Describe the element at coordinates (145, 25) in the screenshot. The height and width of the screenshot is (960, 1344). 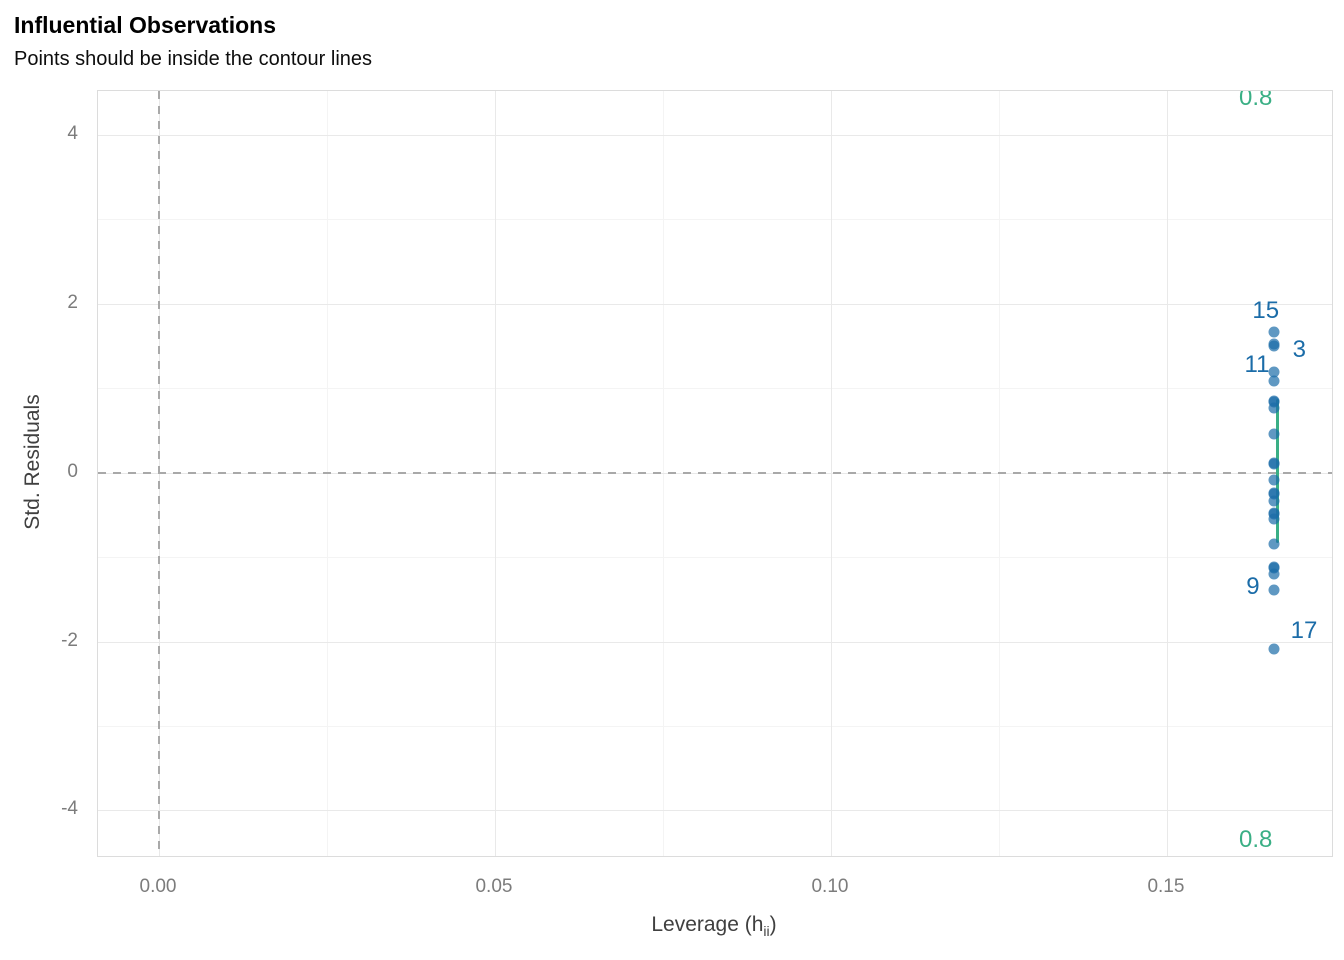
I see `plot-title: Influential Observations` at that location.